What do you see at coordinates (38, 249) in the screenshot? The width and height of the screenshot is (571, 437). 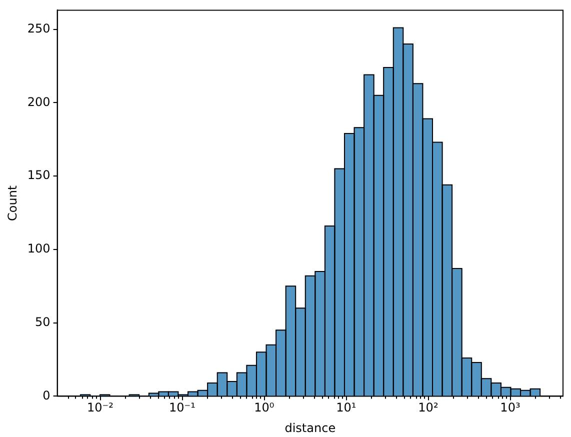 I see `y-tick-label: 100` at bounding box center [38, 249].